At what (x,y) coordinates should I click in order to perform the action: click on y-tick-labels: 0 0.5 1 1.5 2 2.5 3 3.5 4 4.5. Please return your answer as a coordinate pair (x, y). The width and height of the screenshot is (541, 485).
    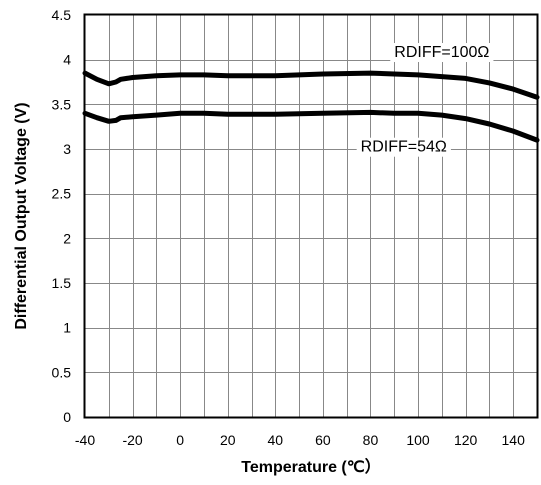
    Looking at the image, I should click on (62, 216).